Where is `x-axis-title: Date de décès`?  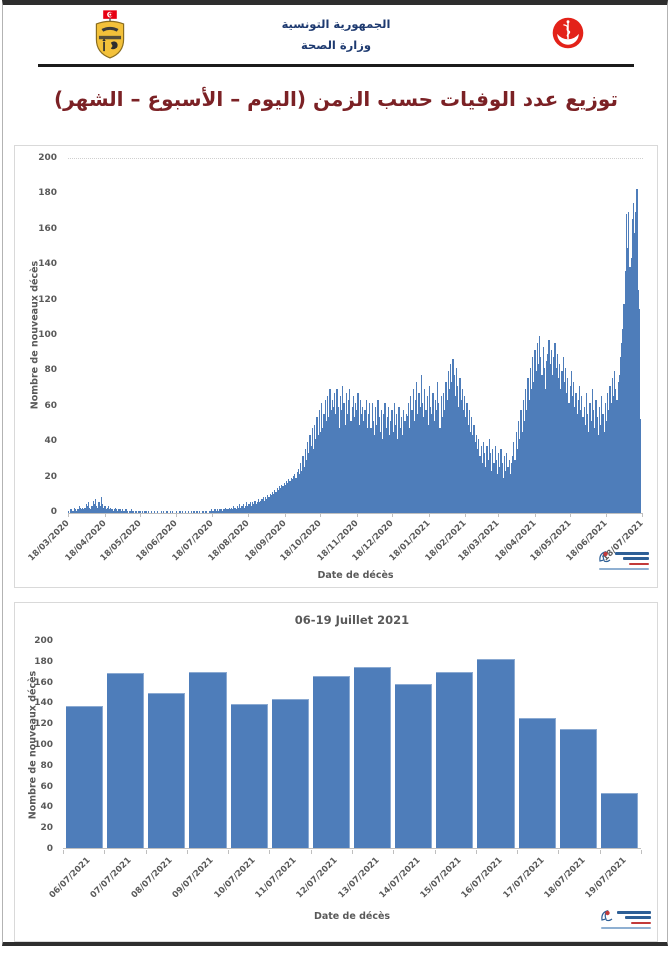
x-axis-title: Date de décès is located at coordinates (355, 575).